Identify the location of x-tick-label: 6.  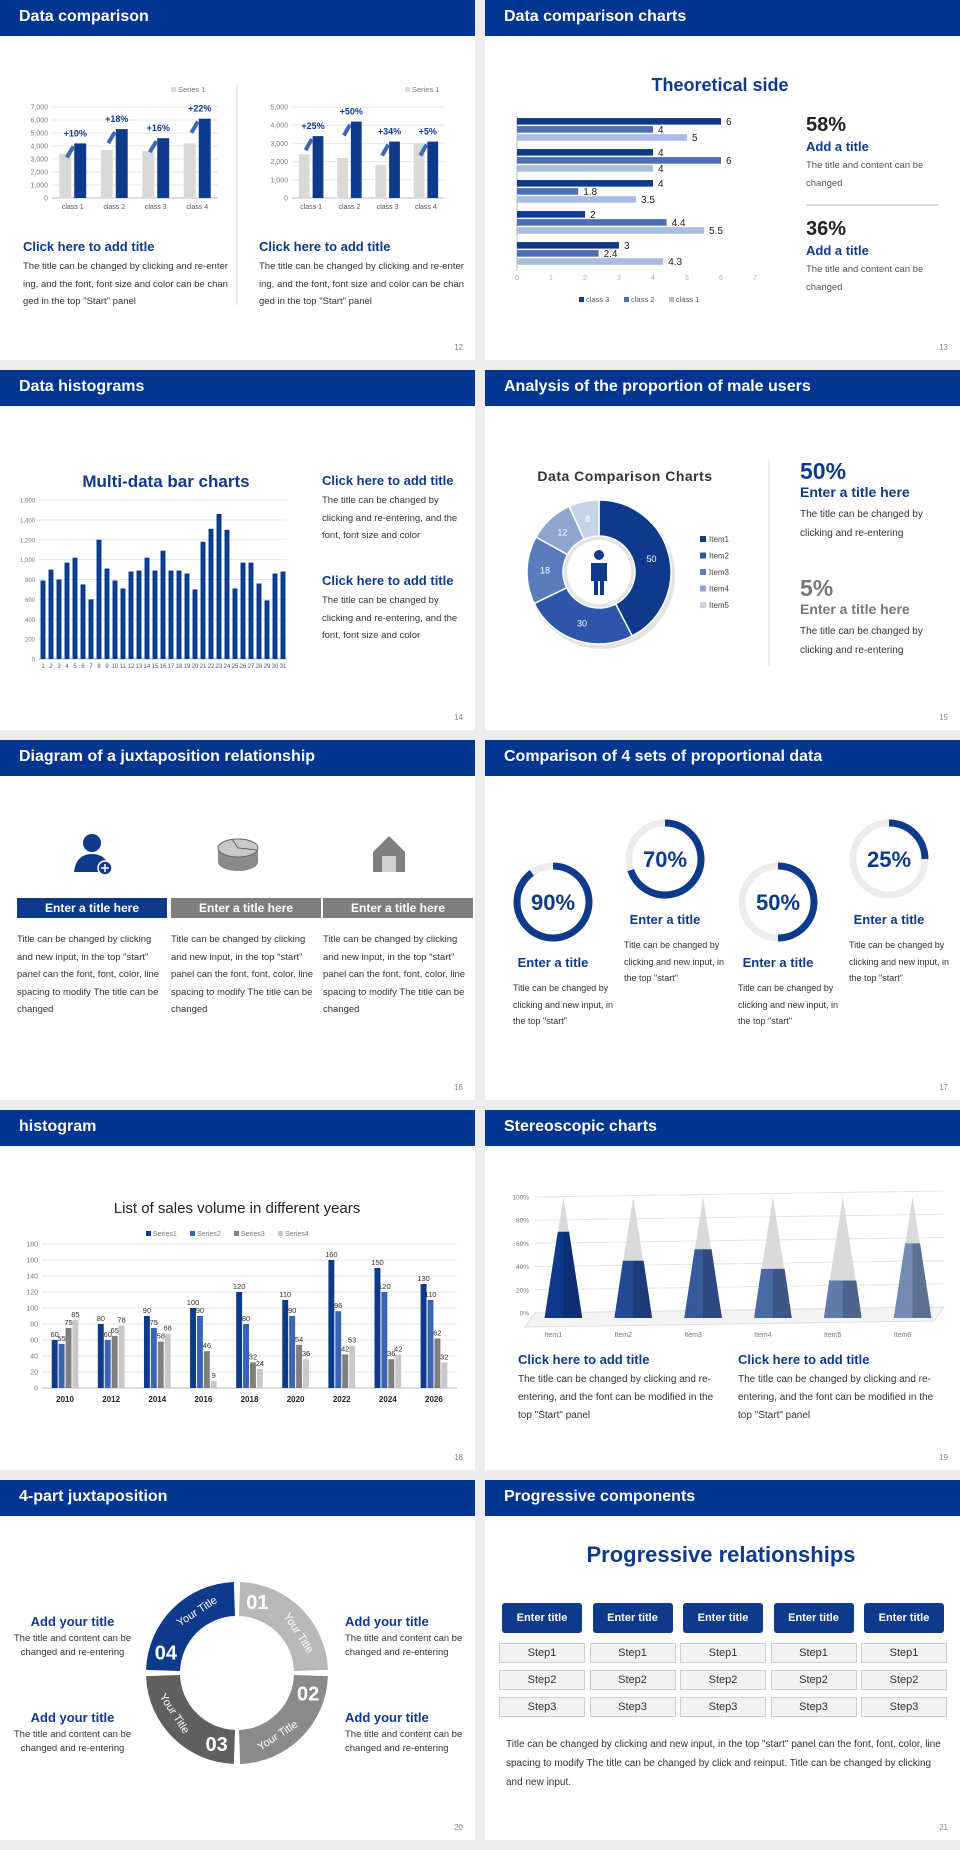
(83, 667).